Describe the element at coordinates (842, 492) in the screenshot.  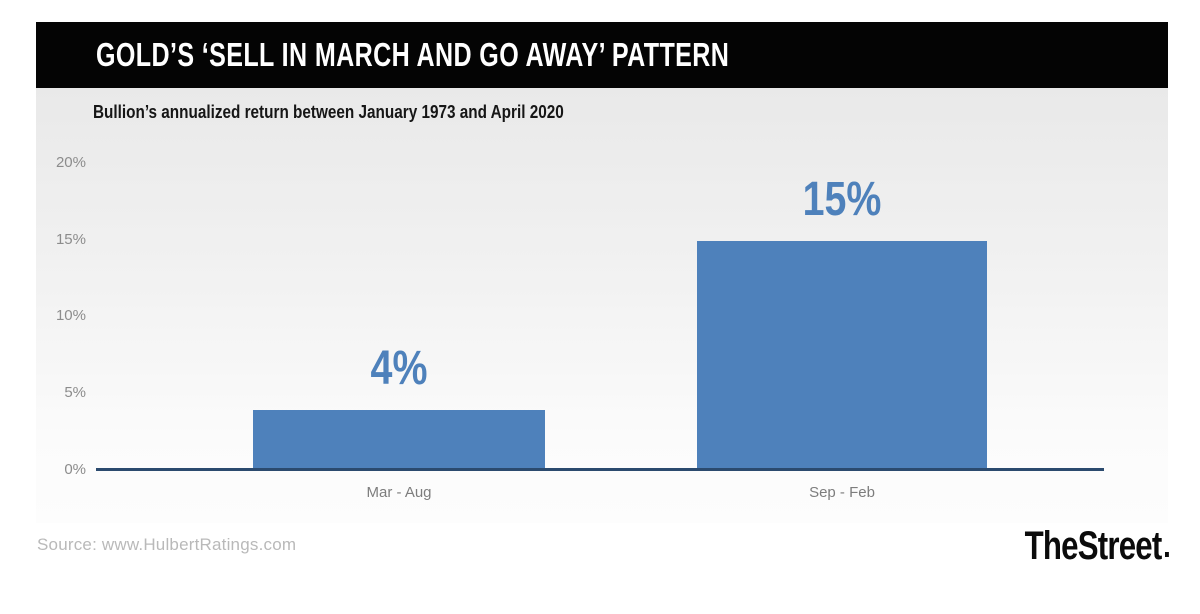
I see `category-label-sep-feb: Sep - Feb` at that location.